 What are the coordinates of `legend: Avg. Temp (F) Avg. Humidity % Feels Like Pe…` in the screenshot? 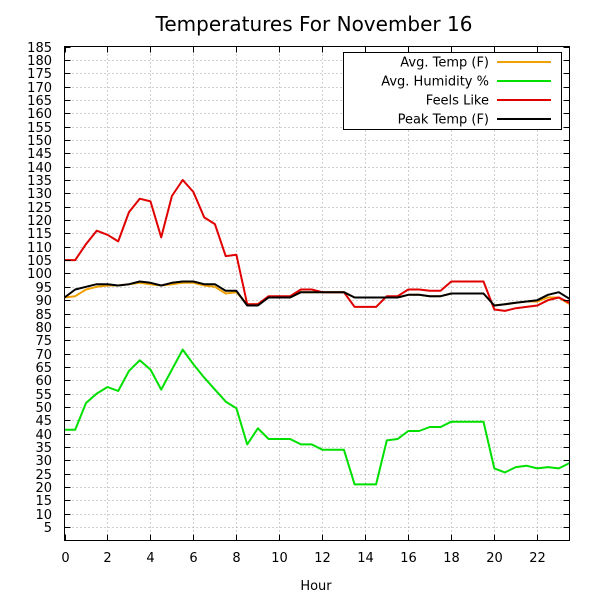 It's located at (452, 91).